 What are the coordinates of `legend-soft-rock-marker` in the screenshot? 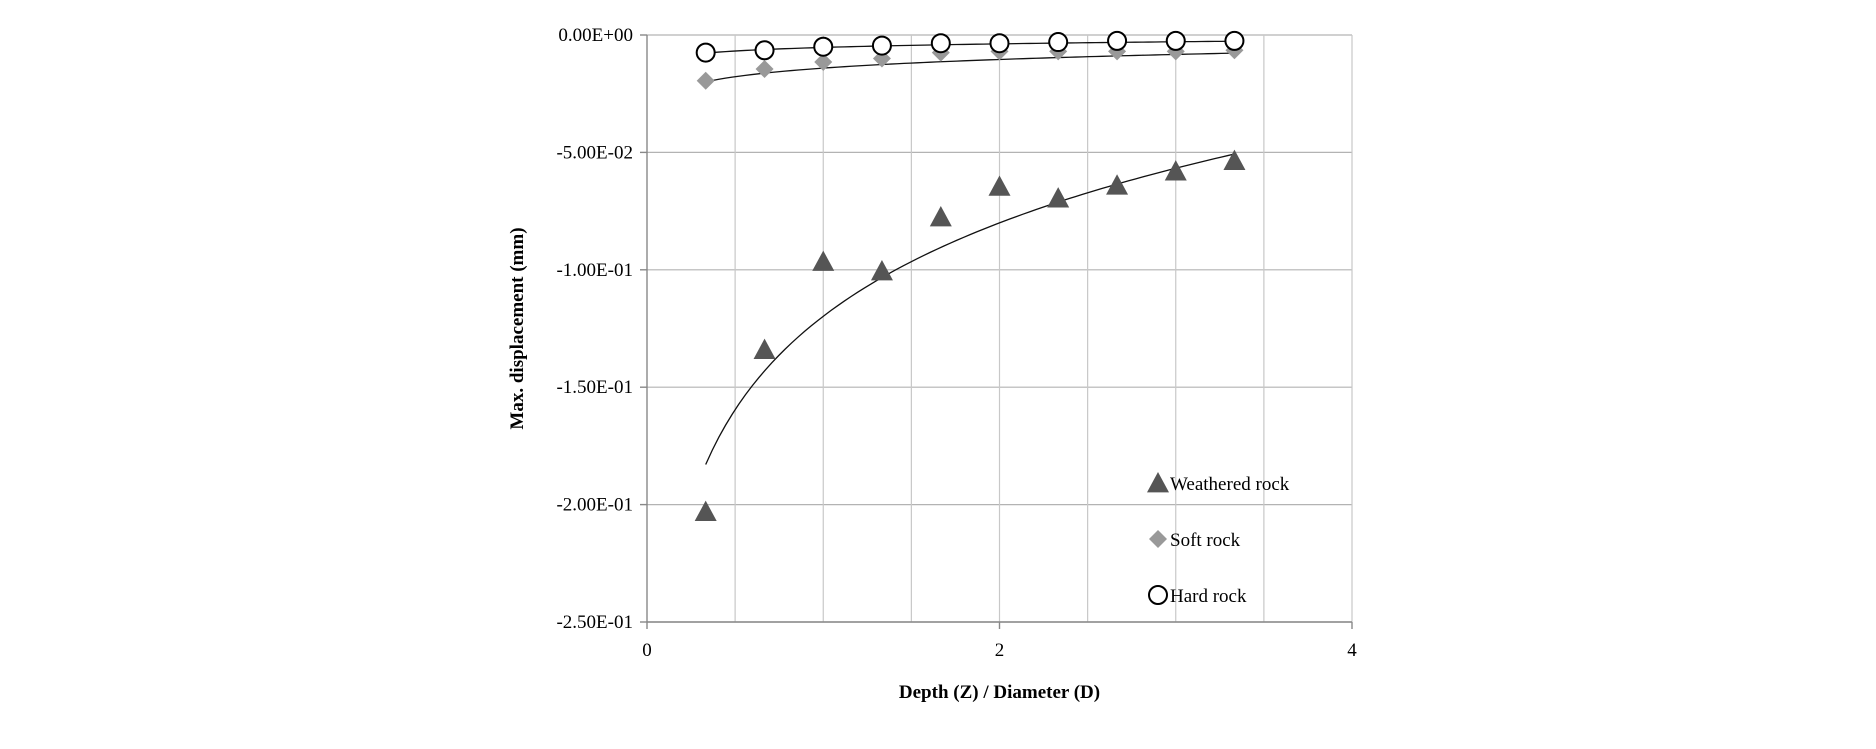 It's located at (1158, 539).